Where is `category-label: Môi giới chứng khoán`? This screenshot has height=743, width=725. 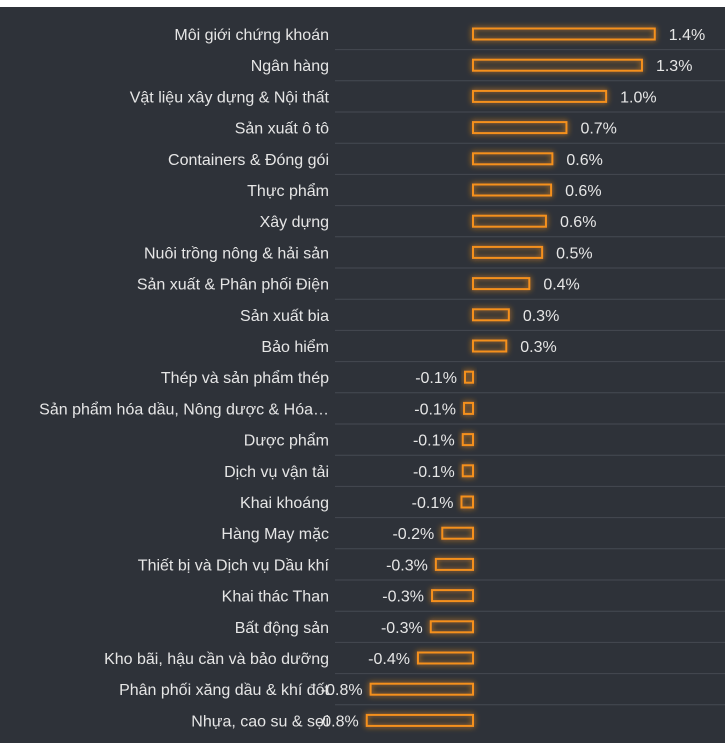
category-label: Môi giới chứng khoán is located at coordinates (251, 35).